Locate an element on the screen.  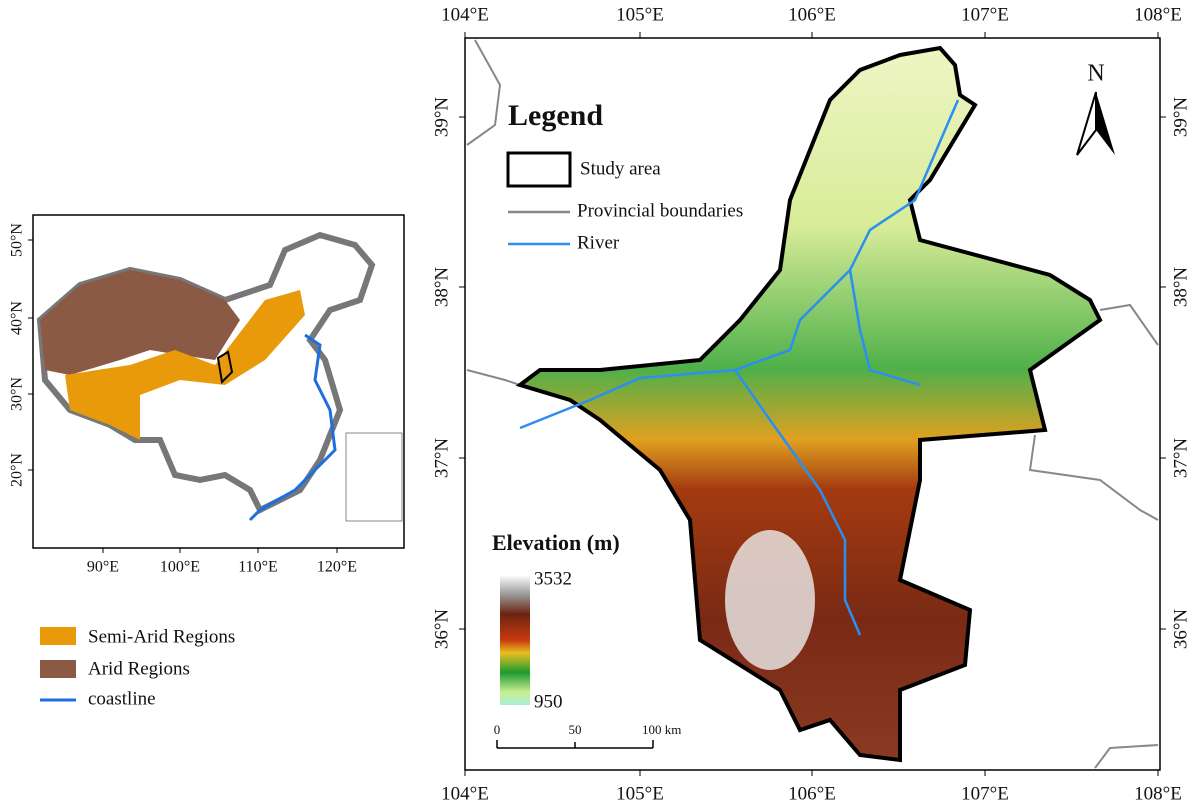
legend-label: coastline is located at coordinates (122, 698).